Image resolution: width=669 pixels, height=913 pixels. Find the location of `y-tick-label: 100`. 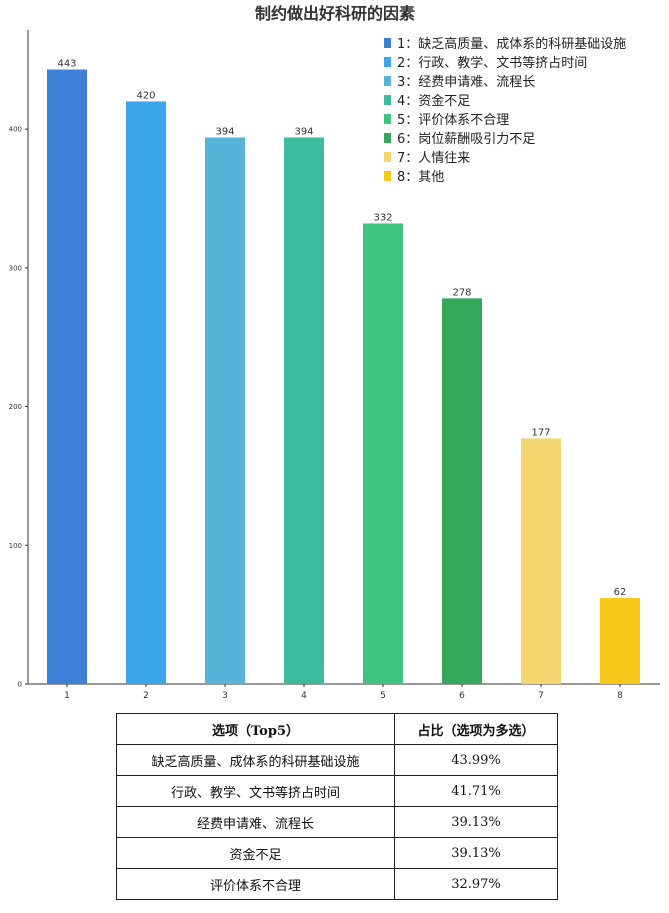

y-tick-label: 100 is located at coordinates (15, 546).